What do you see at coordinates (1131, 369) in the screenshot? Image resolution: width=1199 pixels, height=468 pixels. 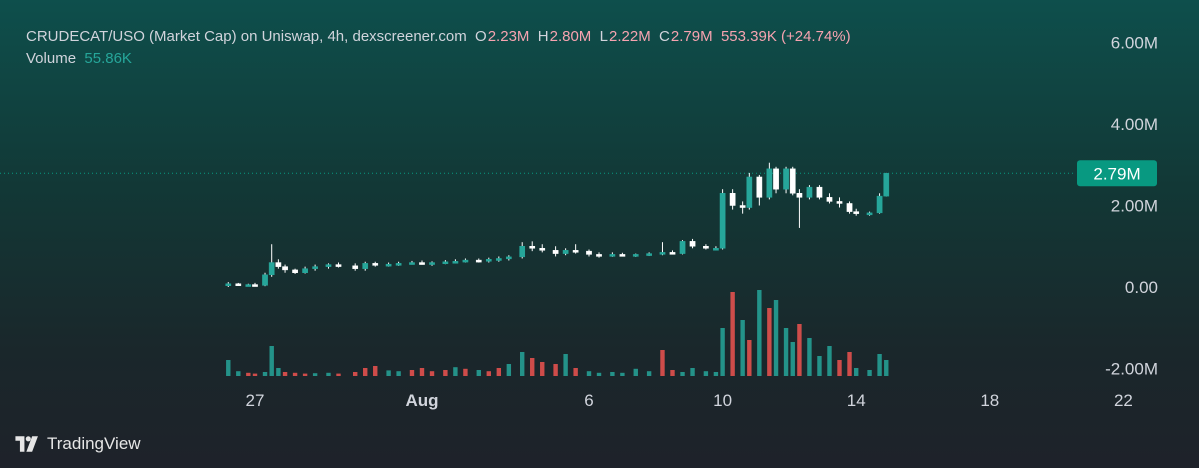 I see `y-tick-label-4: -2.00M` at bounding box center [1131, 369].